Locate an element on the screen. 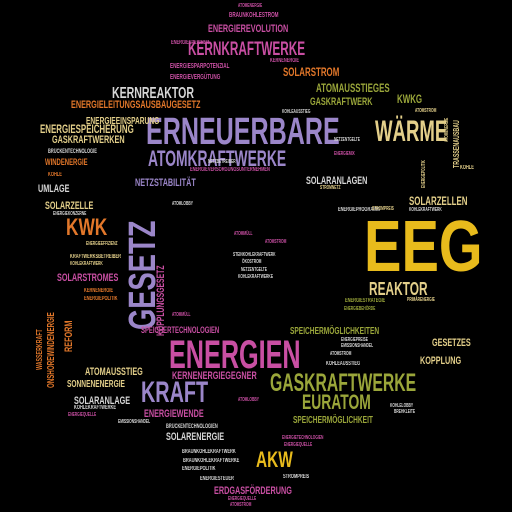  word-energiestrategie: ENERGIESTRATEGIE is located at coordinates (365, 301).